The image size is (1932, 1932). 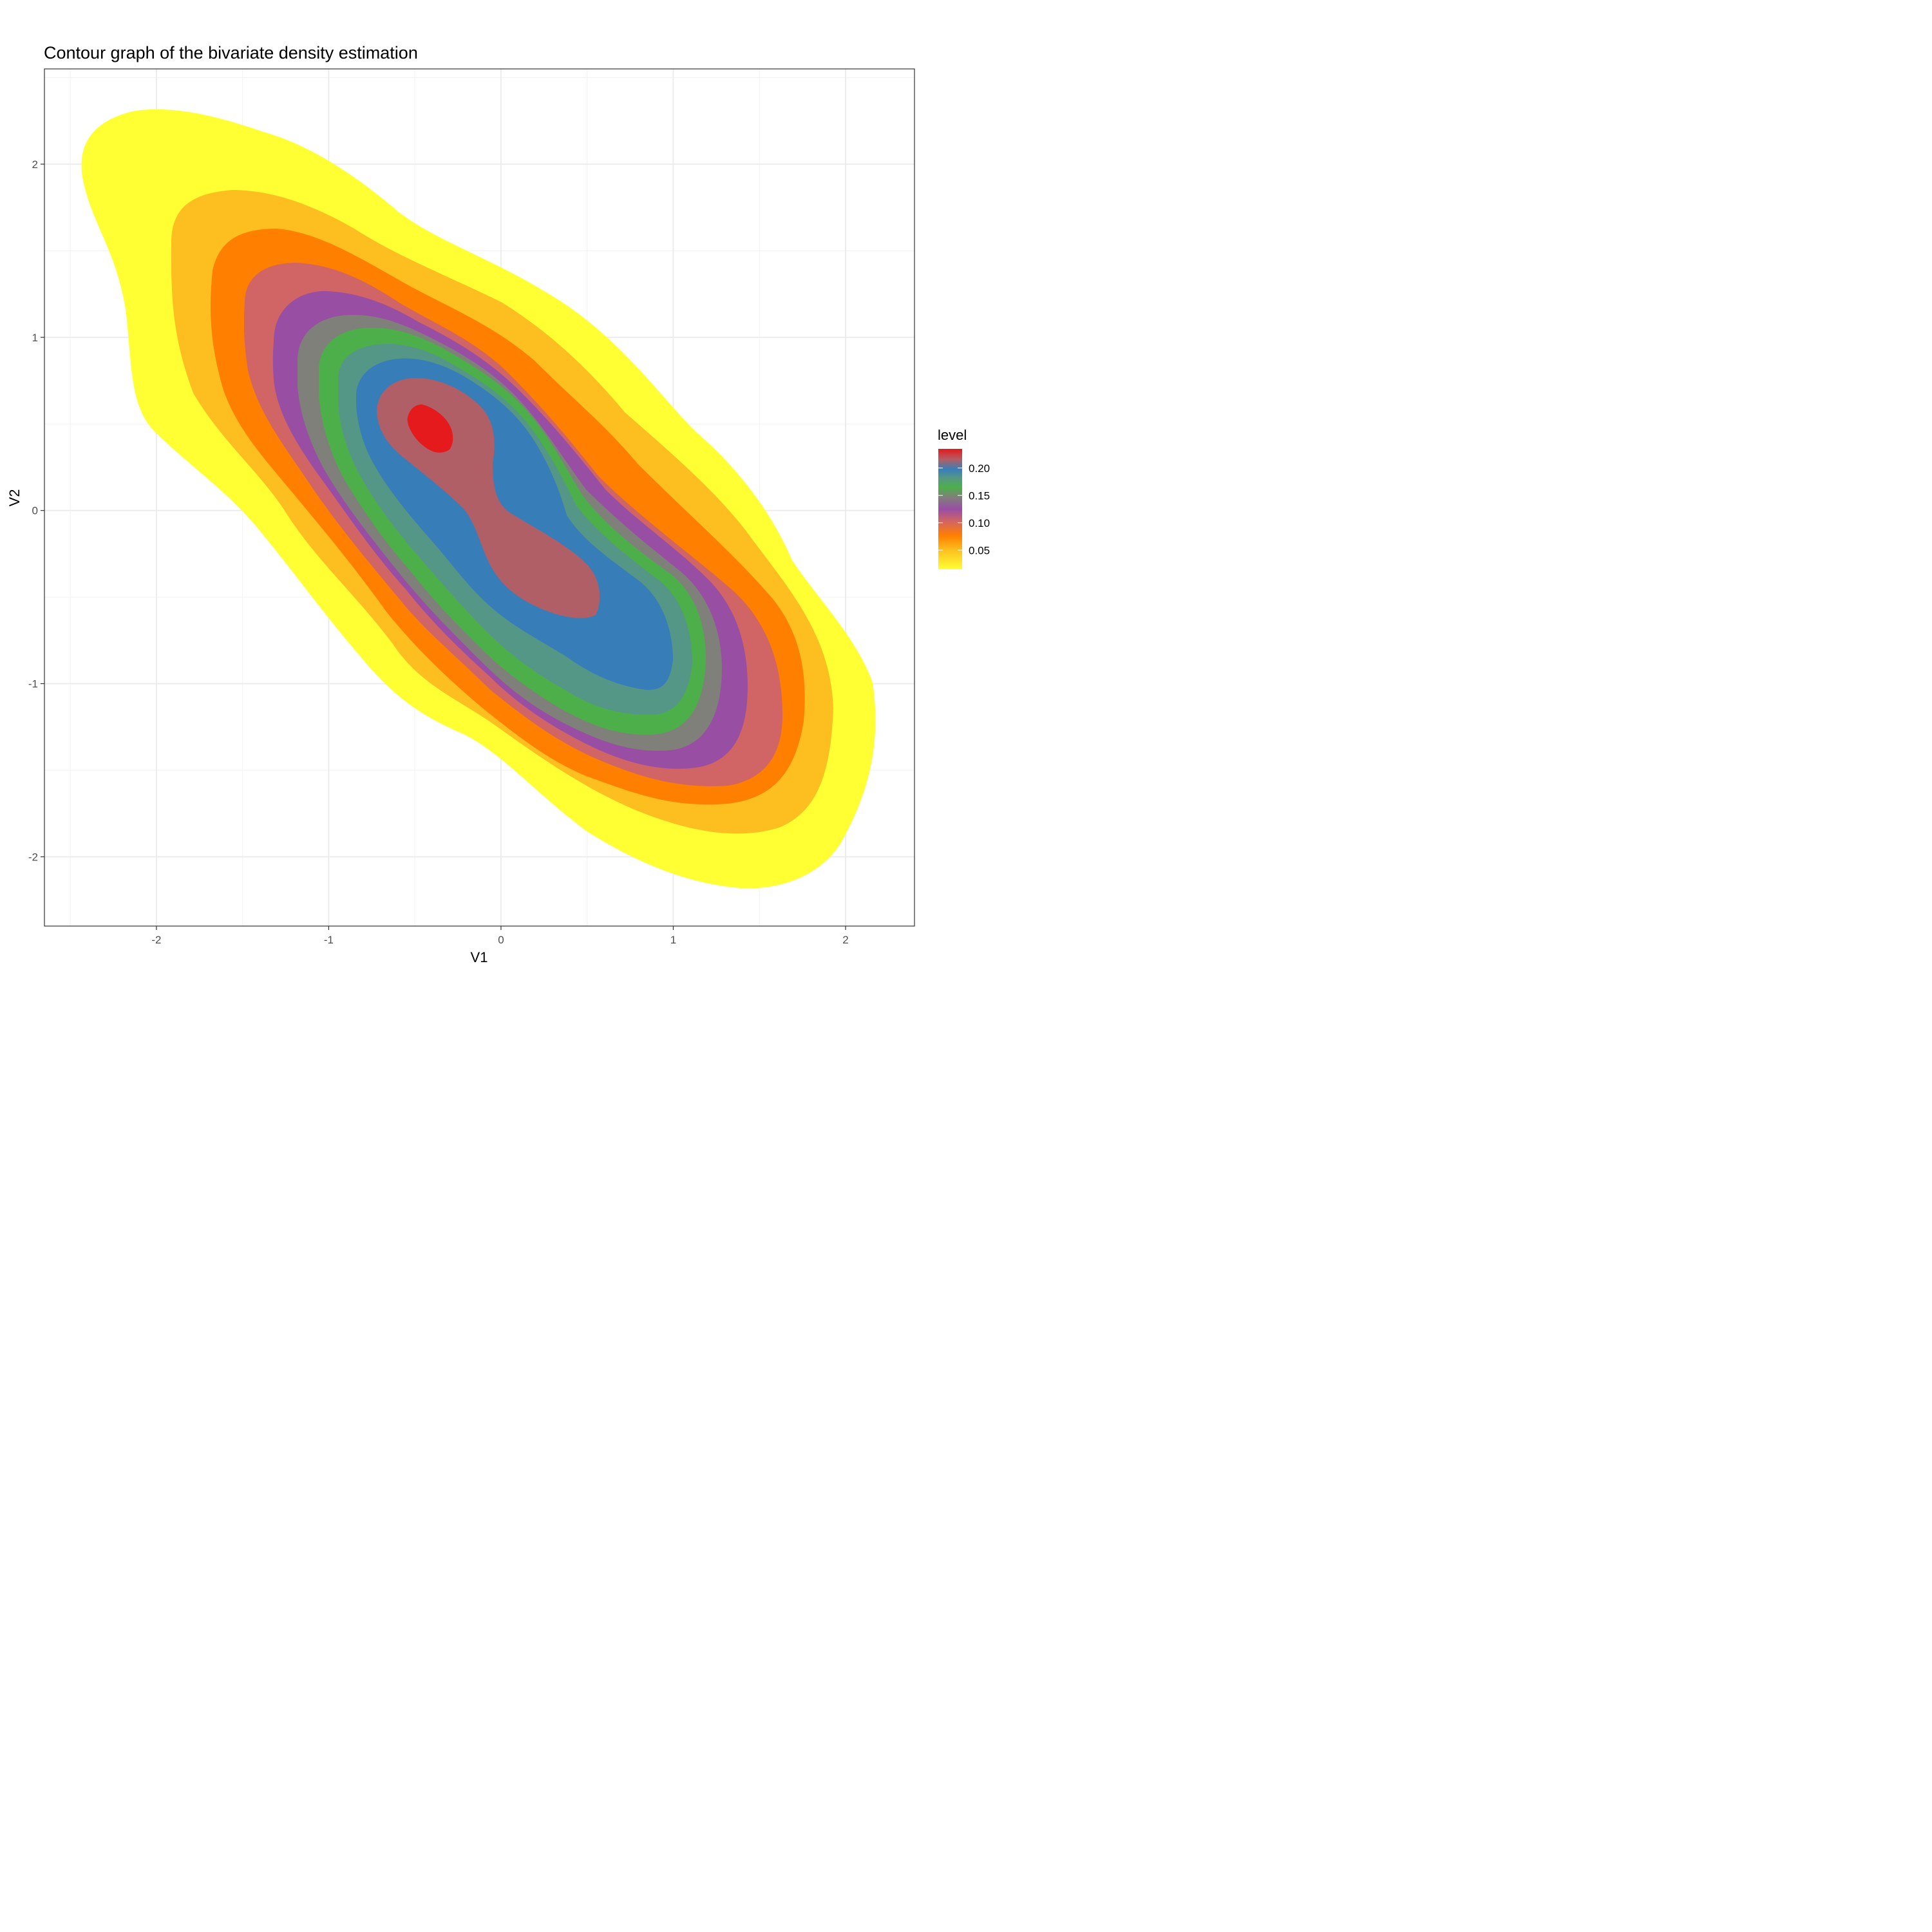 What do you see at coordinates (979, 550) in the screenshot?
I see `legend-tick-label: 0.05` at bounding box center [979, 550].